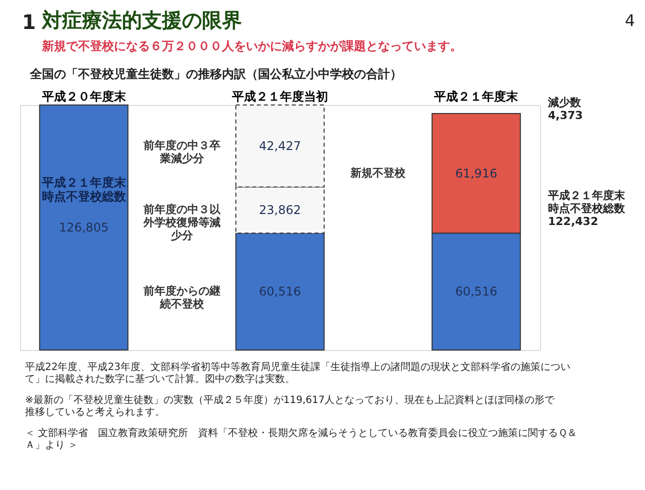  I want to click on x-tick-label: 平成２０年度末, so click(83, 97).